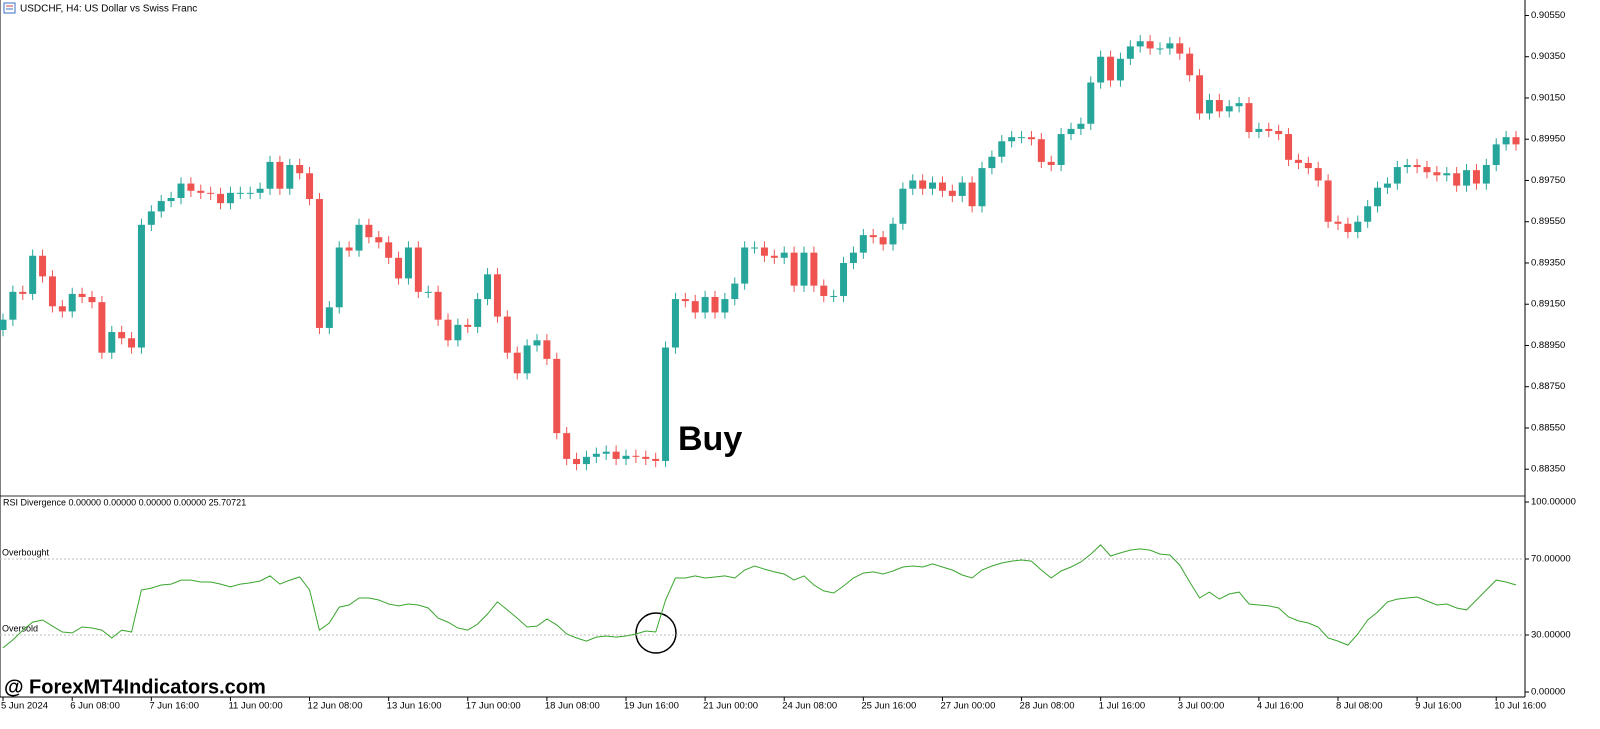  Describe the element at coordinates (1280, 706) in the screenshot. I see `x-tick-label: 4 Jul 16:00` at that location.